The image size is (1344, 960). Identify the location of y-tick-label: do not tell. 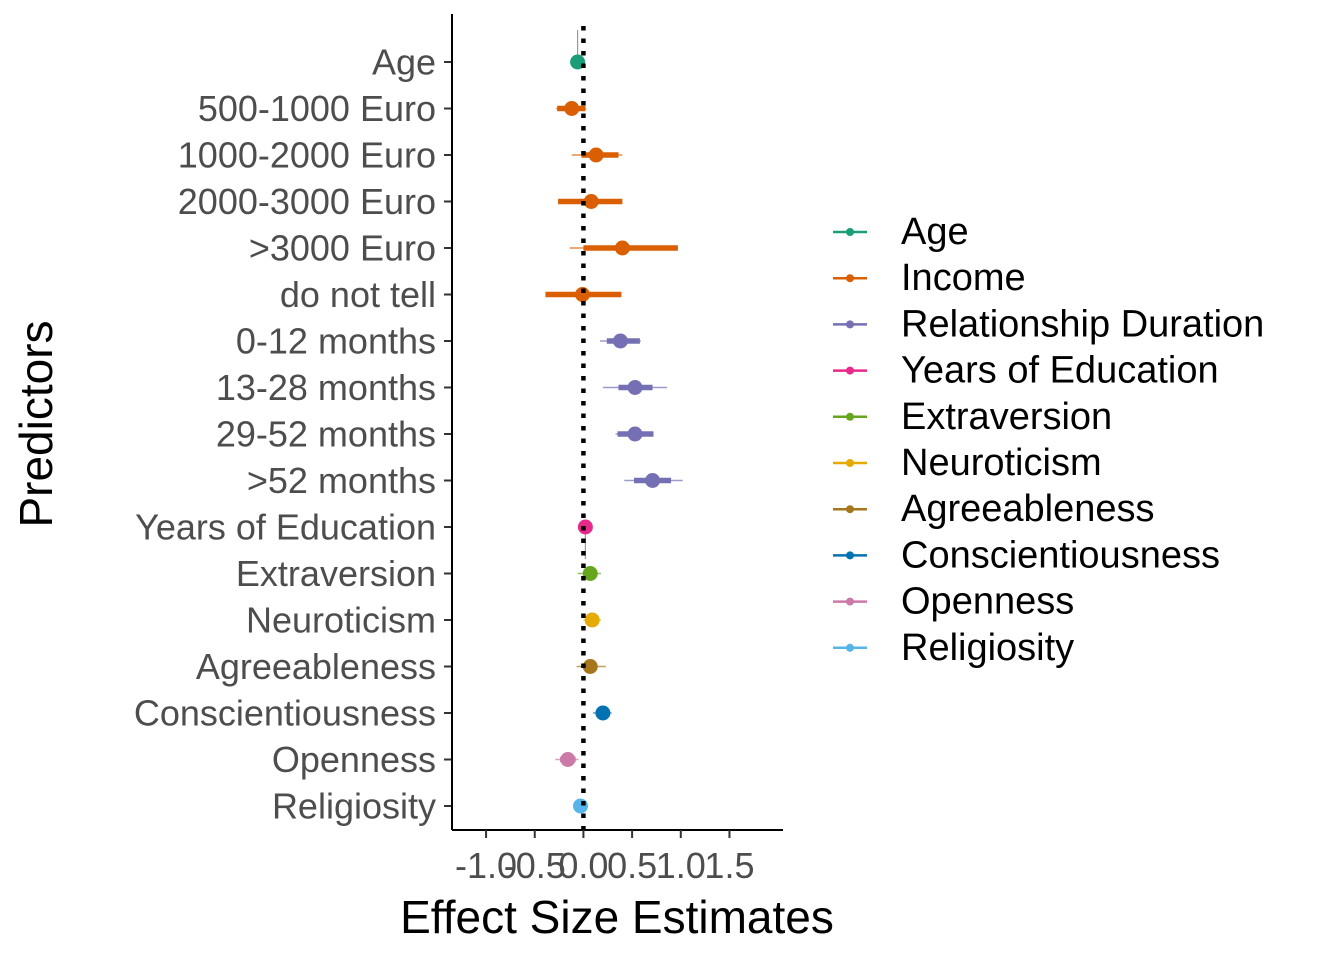
(358, 294).